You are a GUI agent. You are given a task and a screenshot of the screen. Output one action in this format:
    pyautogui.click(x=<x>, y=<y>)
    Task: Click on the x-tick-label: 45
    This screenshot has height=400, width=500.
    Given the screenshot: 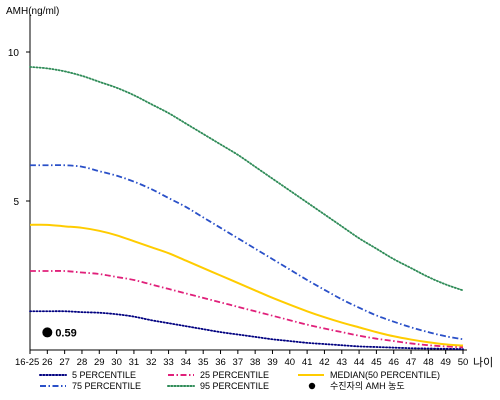 What is the action you would take?
    pyautogui.click(x=376, y=362)
    